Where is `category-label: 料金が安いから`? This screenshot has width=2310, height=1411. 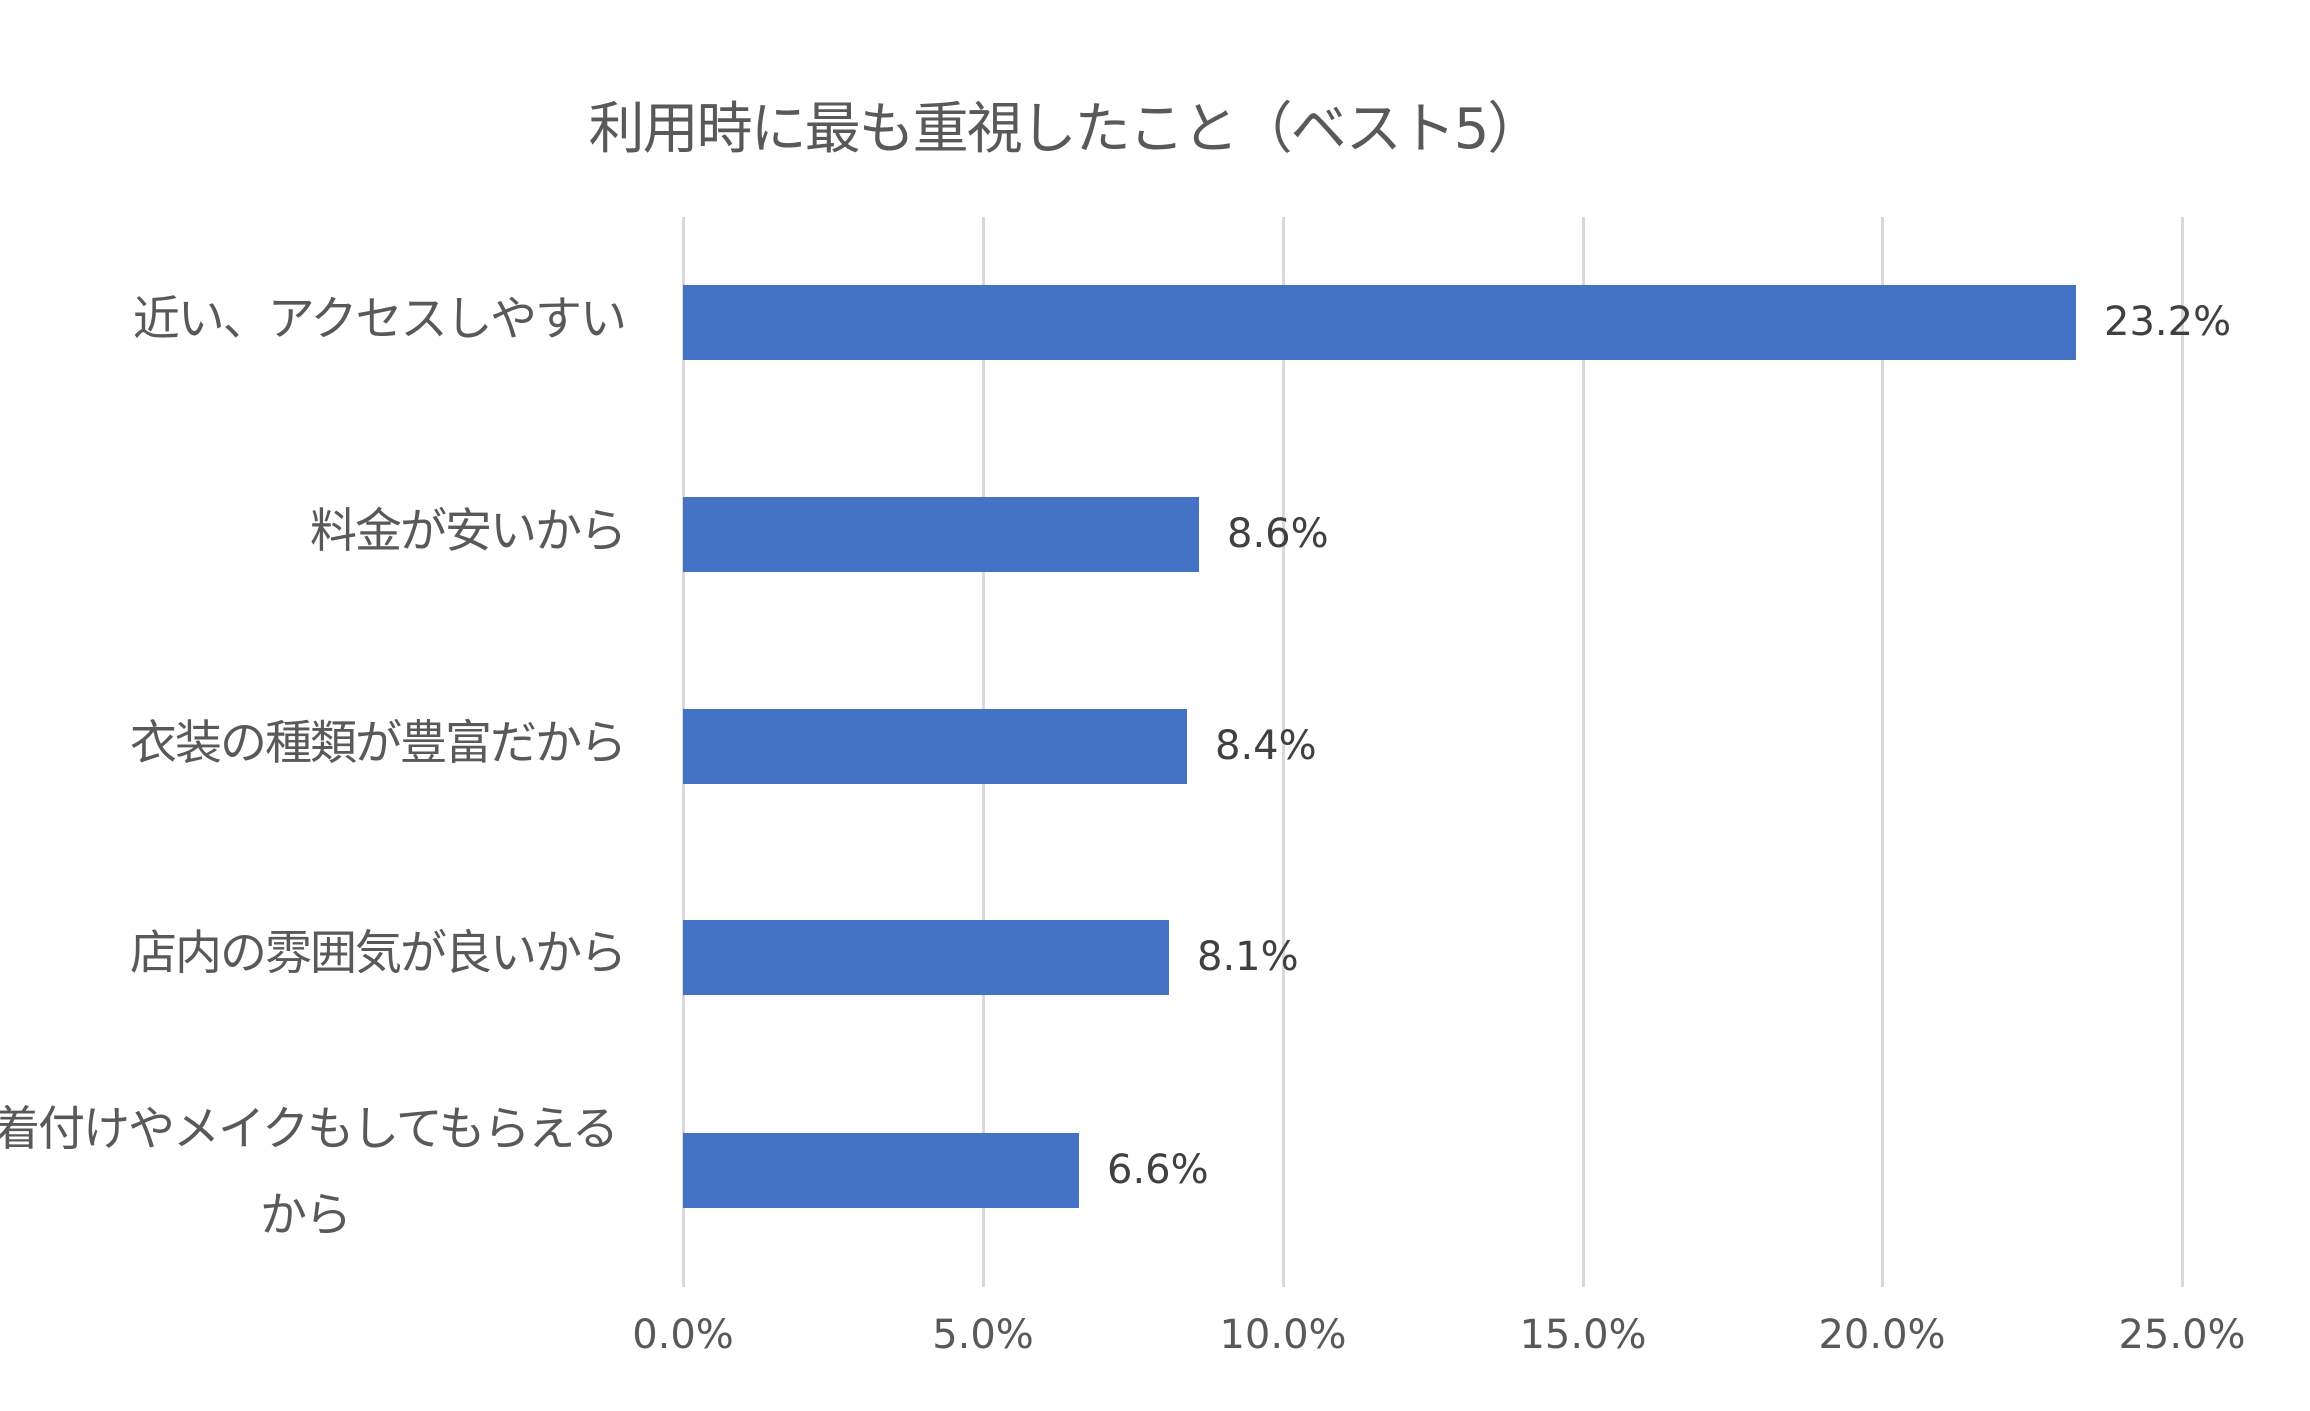
category-label: 料金が安いから is located at coordinates (468, 531).